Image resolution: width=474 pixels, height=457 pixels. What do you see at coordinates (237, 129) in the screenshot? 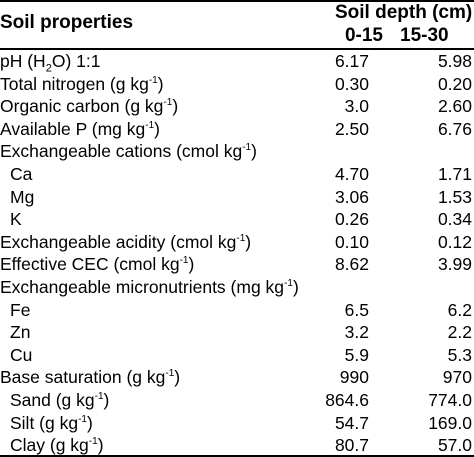
I see `table-row: Available P (mg kg-1) 2.50 6.76` at bounding box center [237, 129].